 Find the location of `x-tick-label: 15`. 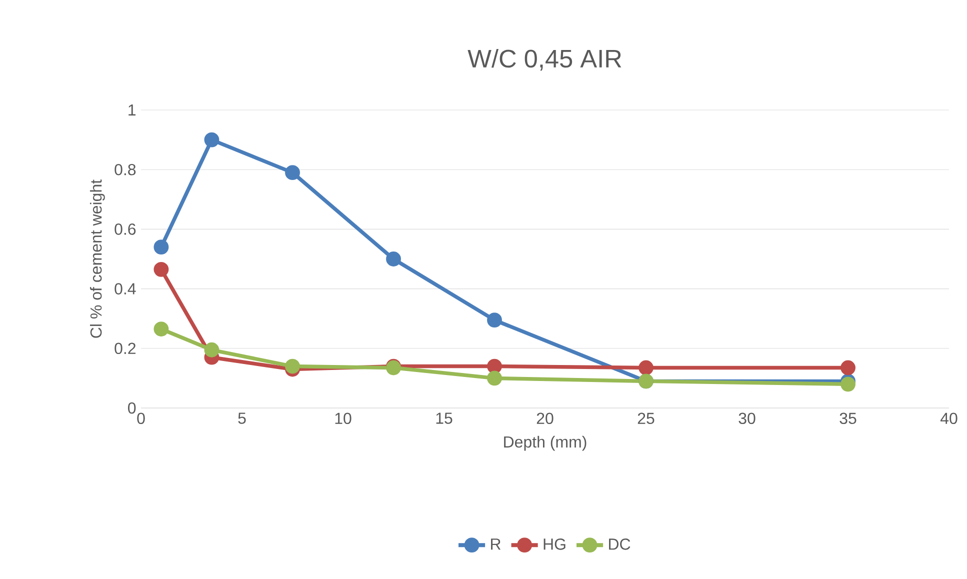

x-tick-label: 15 is located at coordinates (444, 418).